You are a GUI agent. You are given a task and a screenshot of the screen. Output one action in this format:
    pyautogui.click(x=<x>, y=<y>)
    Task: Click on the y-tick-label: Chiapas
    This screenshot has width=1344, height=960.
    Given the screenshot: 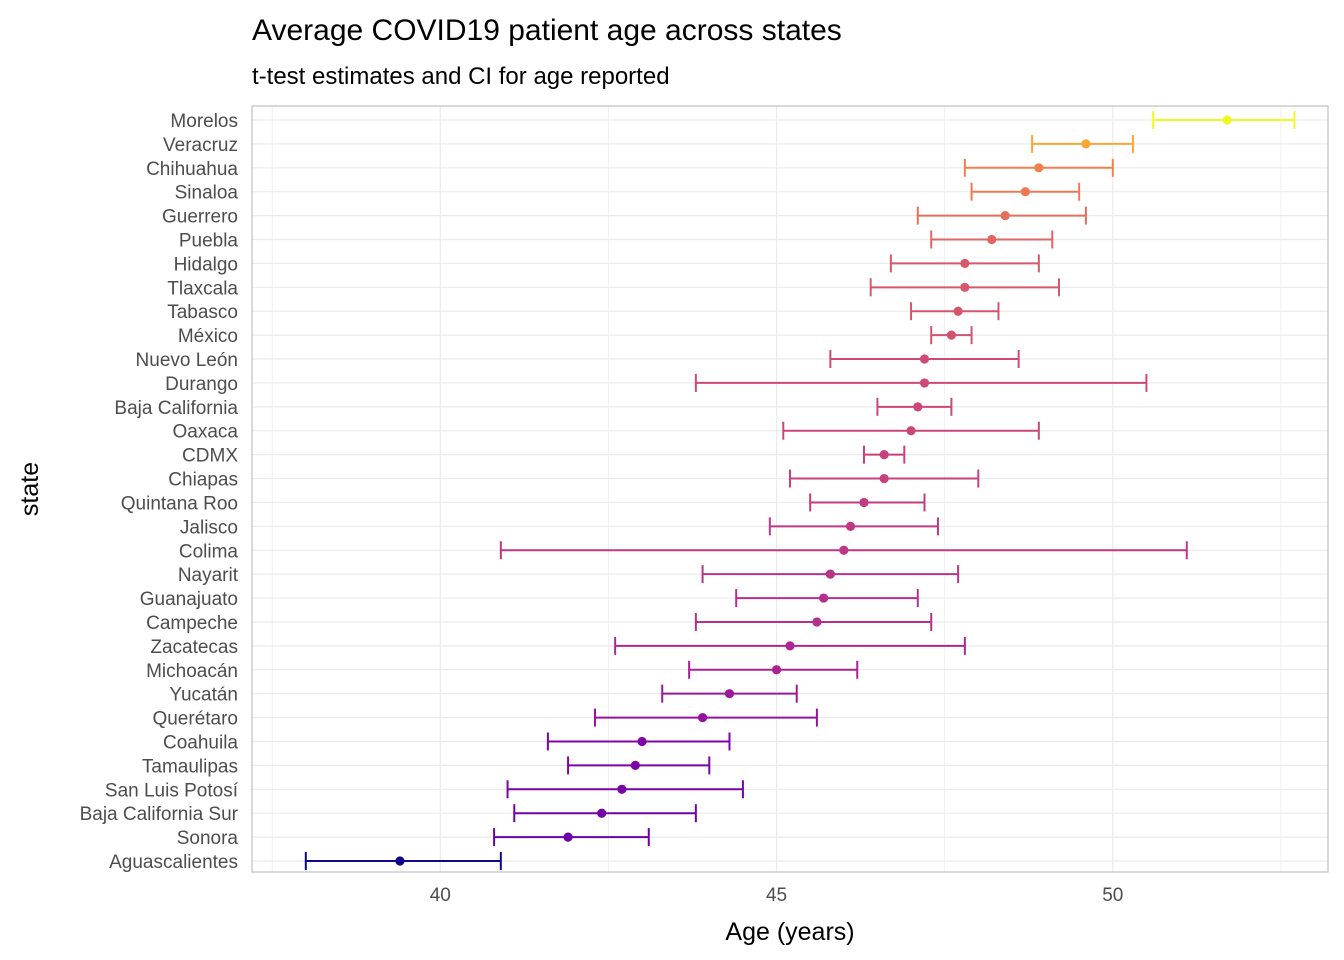 What is the action you would take?
    pyautogui.click(x=203, y=480)
    